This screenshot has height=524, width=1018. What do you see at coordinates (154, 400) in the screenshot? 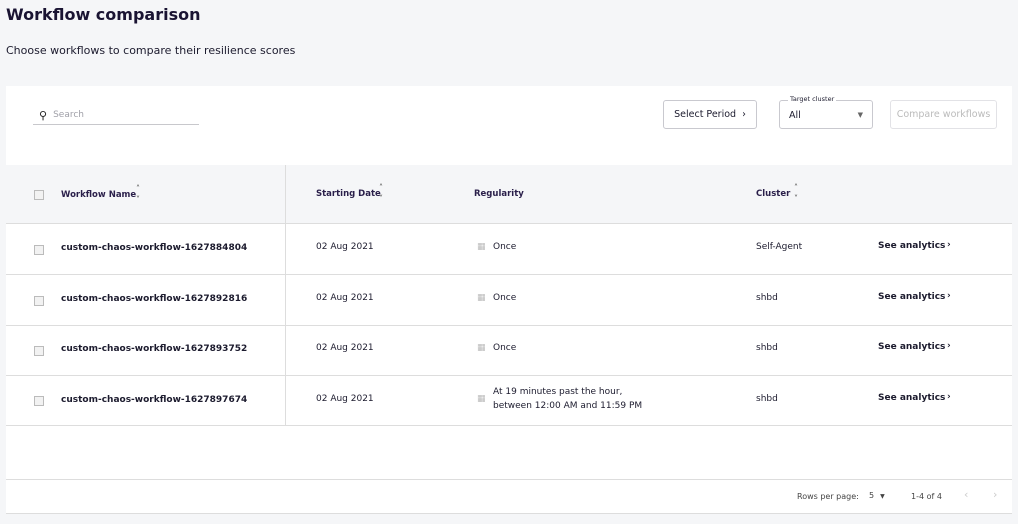
I see `workflow-name: custom-chaos-workflow-1627897674` at bounding box center [154, 400].